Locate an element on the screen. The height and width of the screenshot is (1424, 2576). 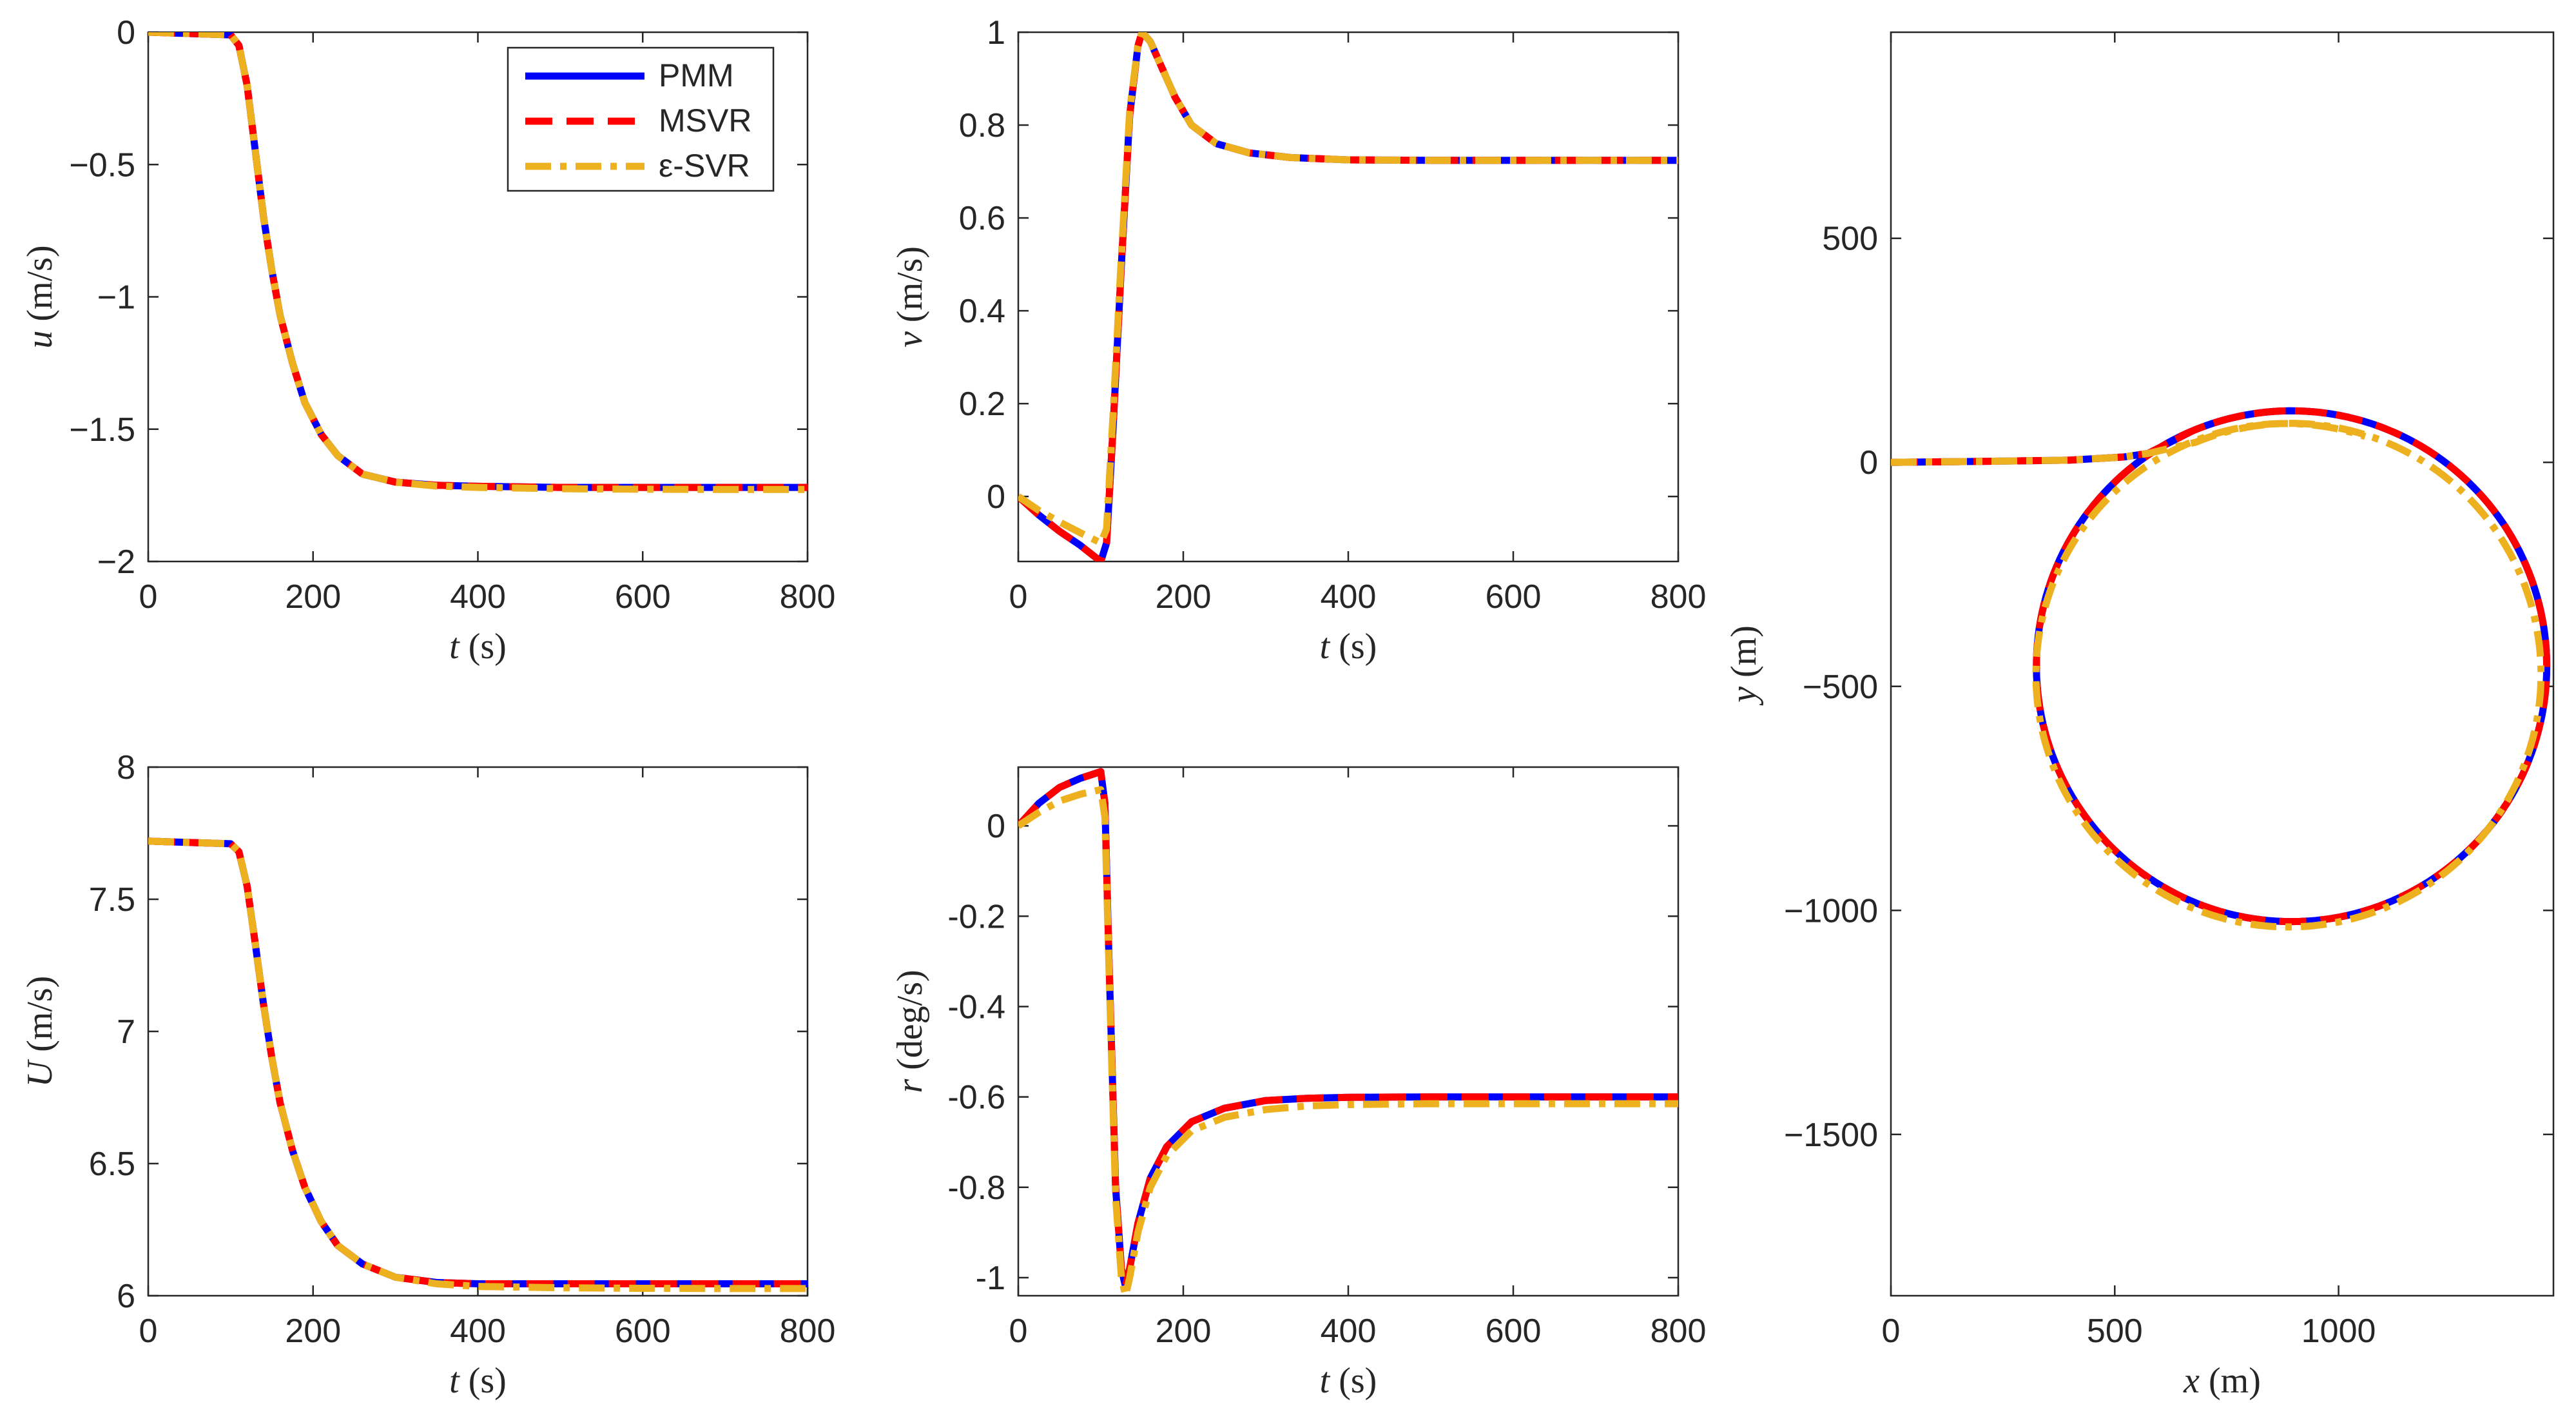
y-tick-label-r: -0.2 is located at coordinates (976, 916).